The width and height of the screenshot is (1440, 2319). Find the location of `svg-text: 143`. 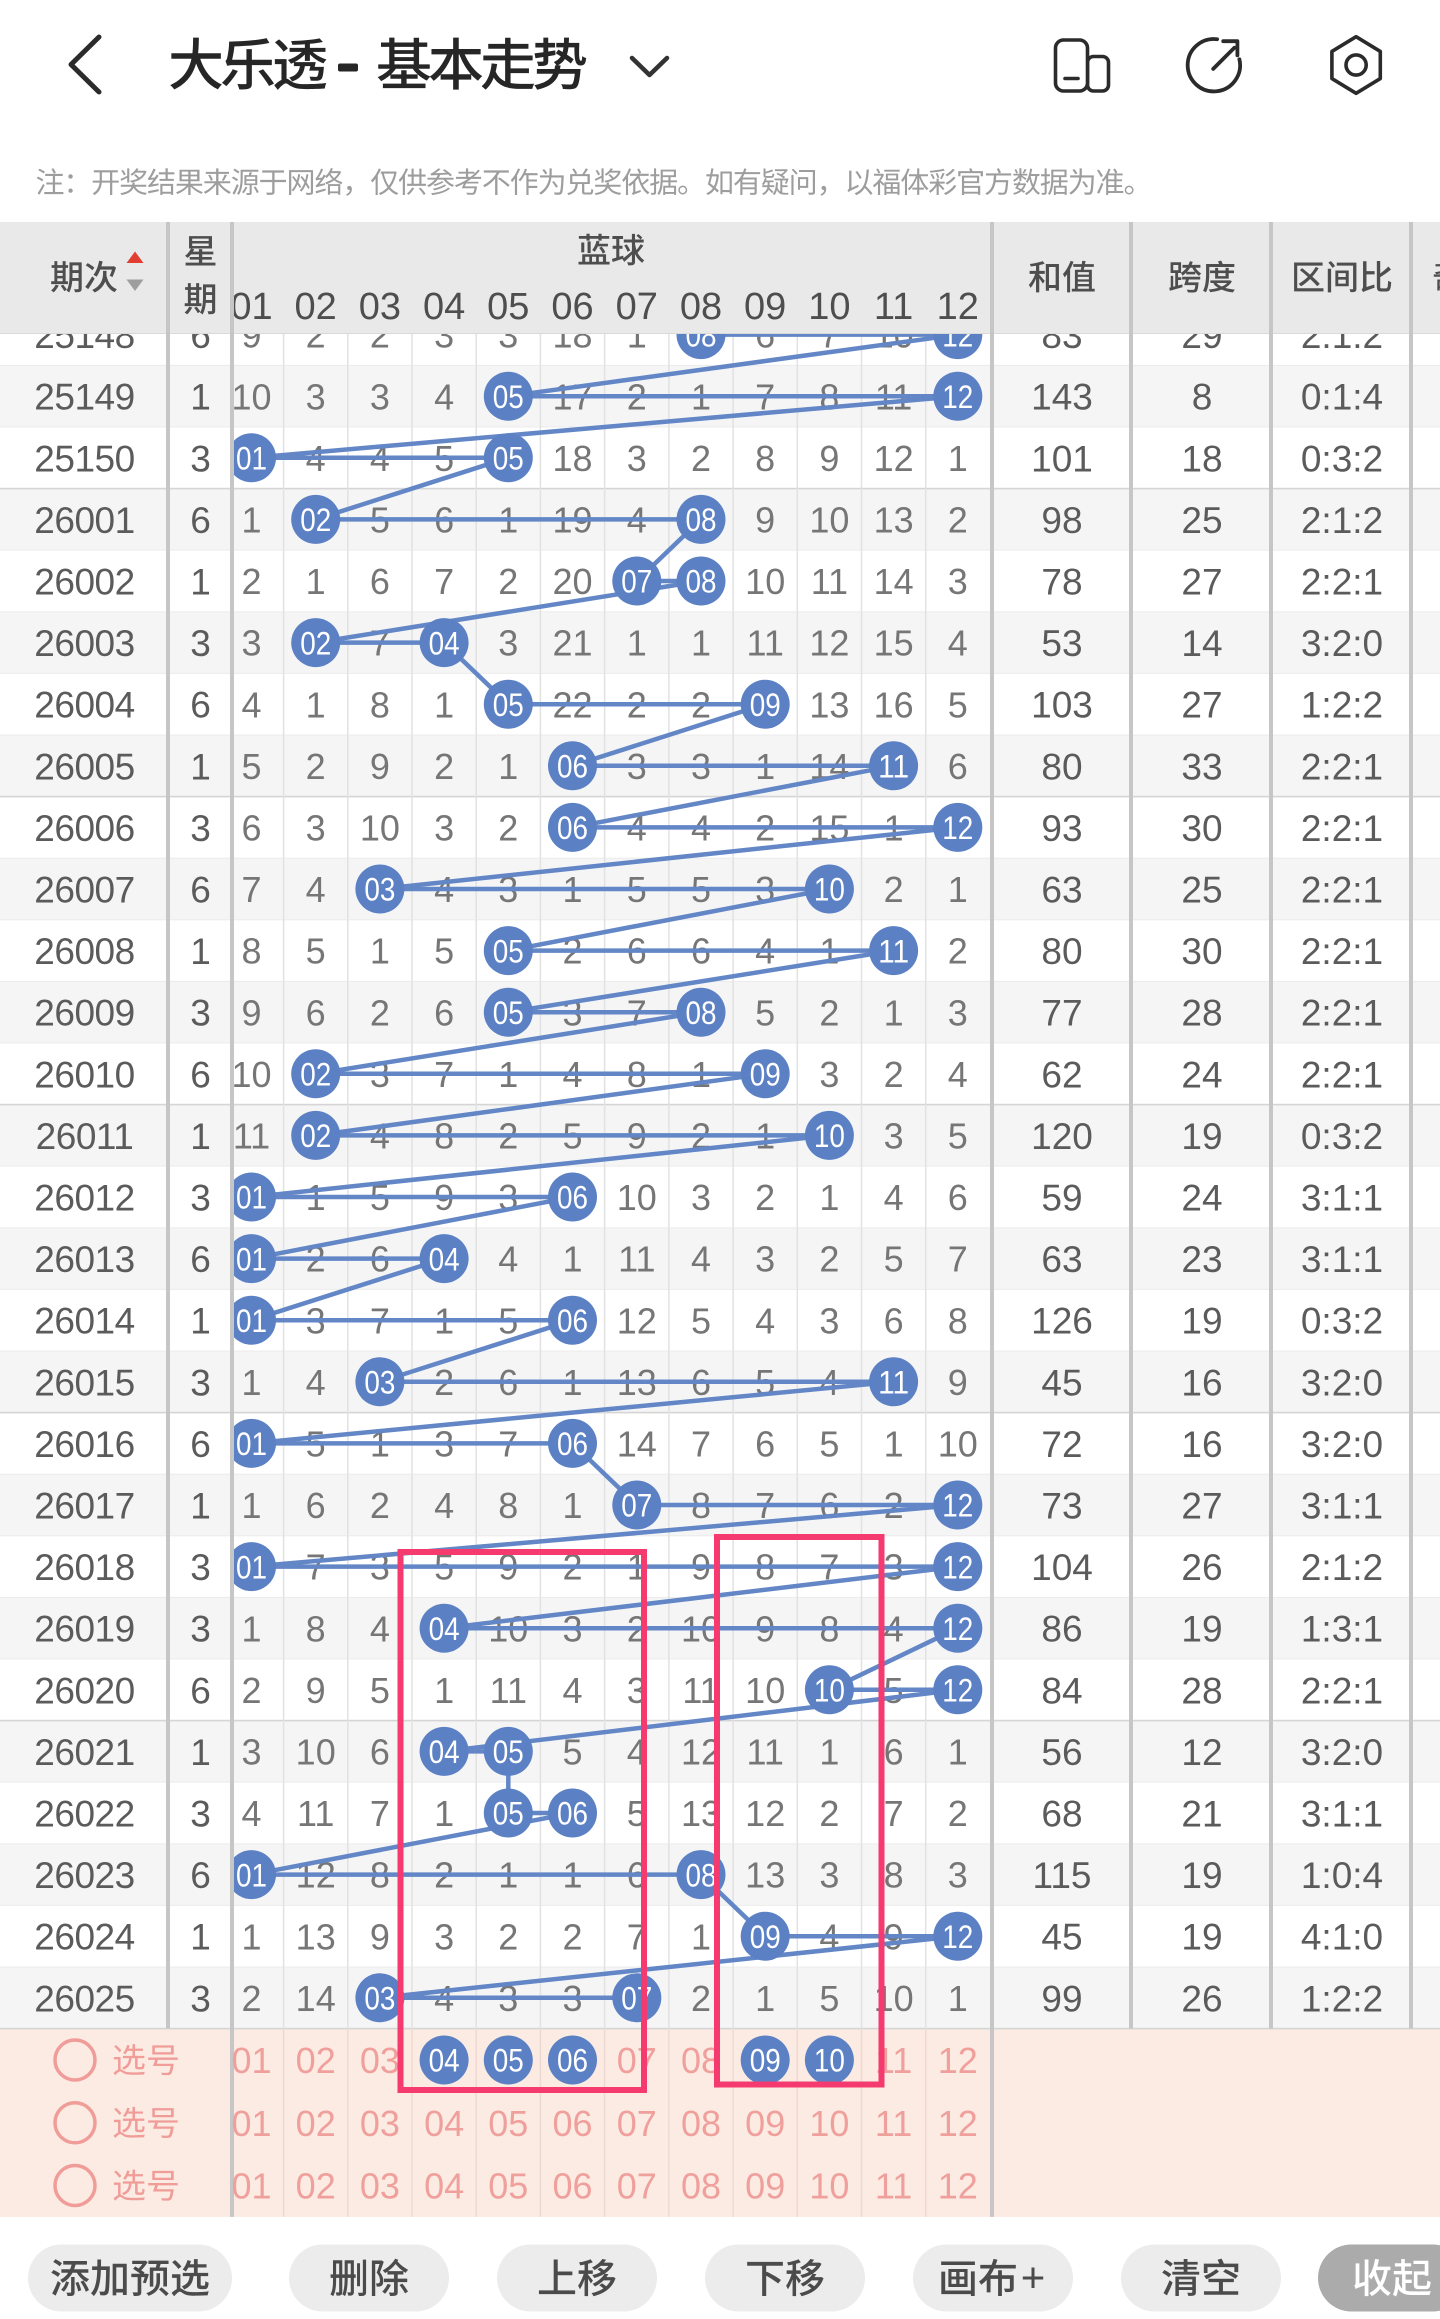

svg-text: 143 is located at coordinates (1062, 397).